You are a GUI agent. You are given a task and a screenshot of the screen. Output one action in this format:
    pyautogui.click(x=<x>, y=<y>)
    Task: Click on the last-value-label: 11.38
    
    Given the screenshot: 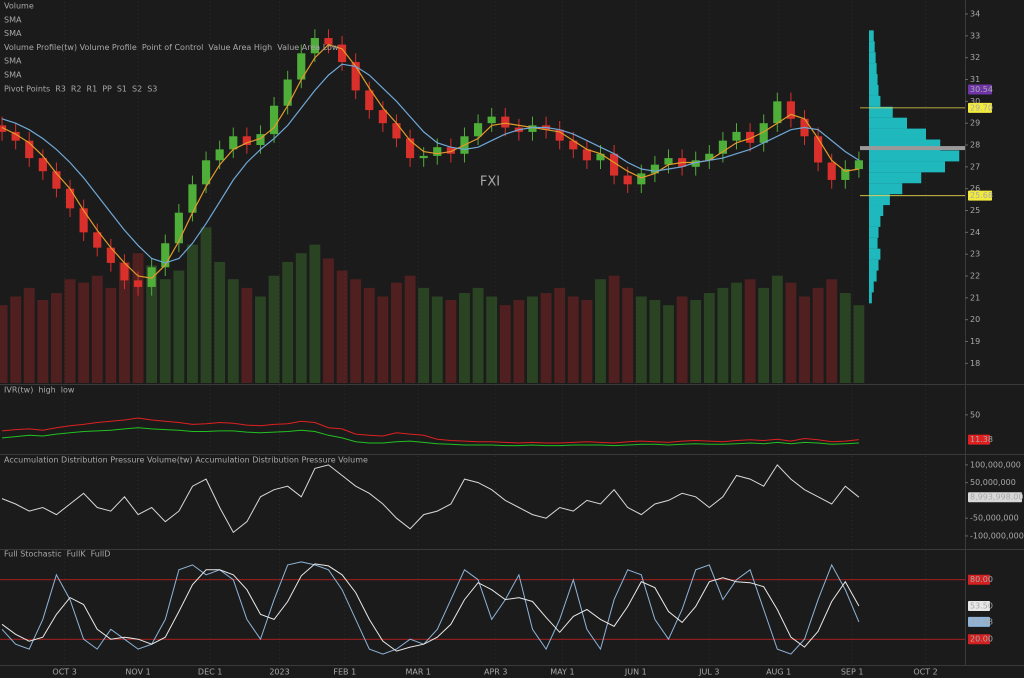 What is the action you would take?
    pyautogui.click(x=981, y=439)
    